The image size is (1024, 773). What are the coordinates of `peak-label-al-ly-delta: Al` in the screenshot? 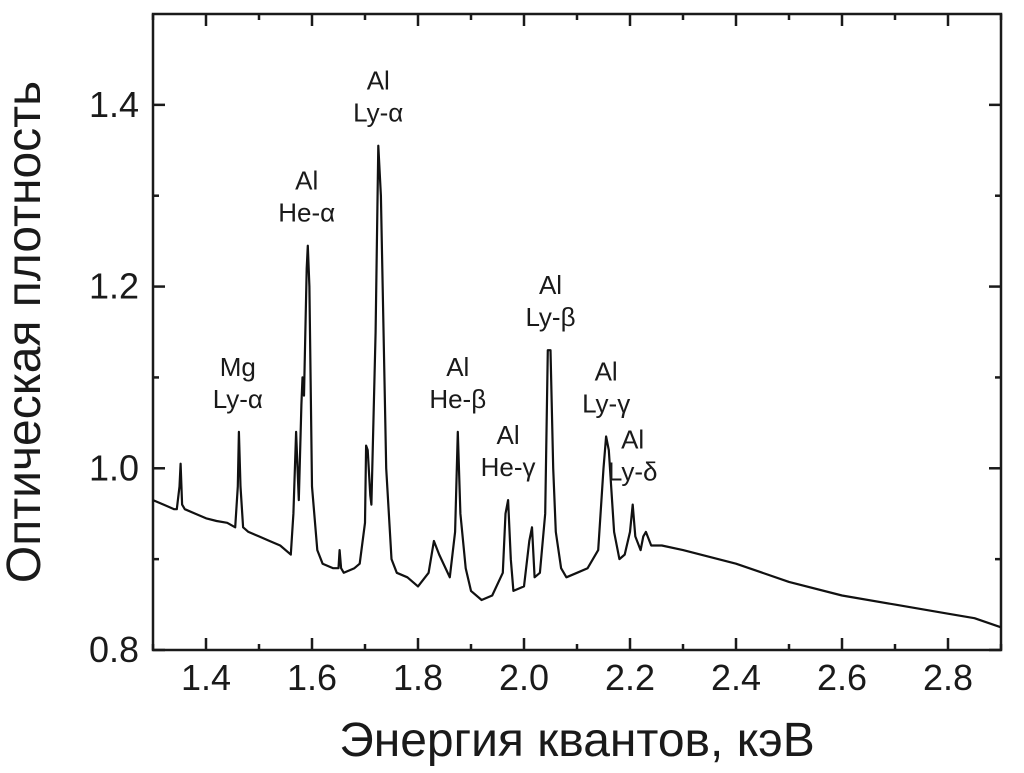 It's located at (632, 440).